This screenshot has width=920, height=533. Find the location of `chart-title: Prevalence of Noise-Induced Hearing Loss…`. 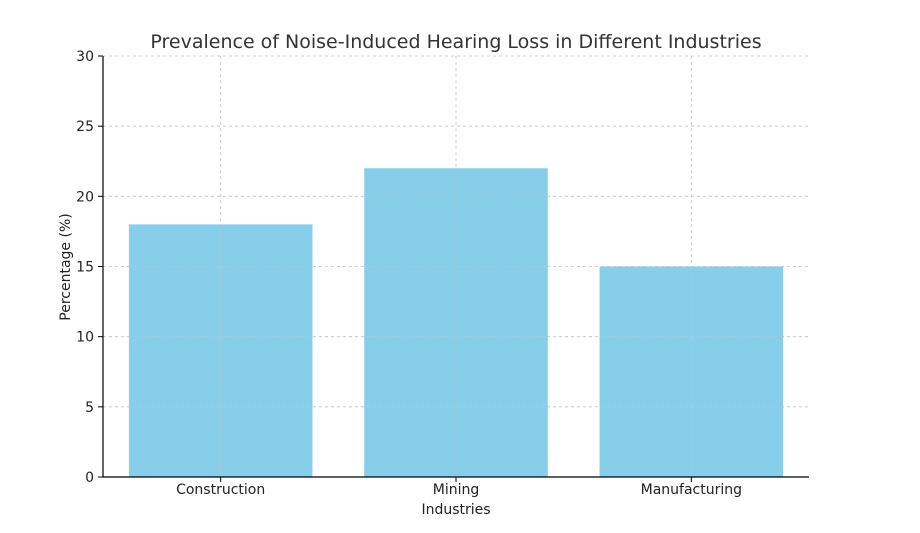

chart-title: Prevalence of Noise-Induced Hearing Loss… is located at coordinates (455, 42).